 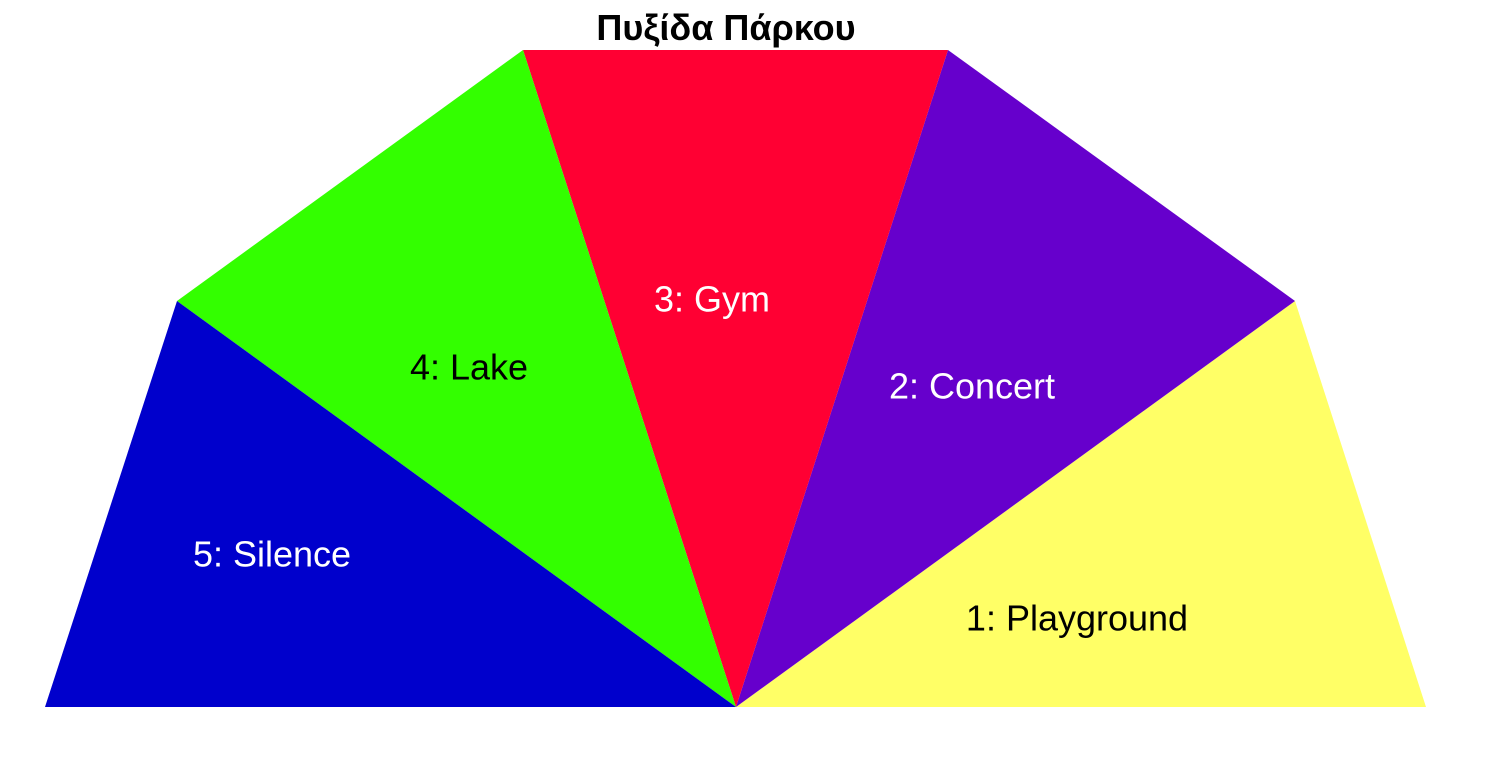 What do you see at coordinates (272, 554) in the screenshot?
I see `sector-label-silence: 5: Silence` at bounding box center [272, 554].